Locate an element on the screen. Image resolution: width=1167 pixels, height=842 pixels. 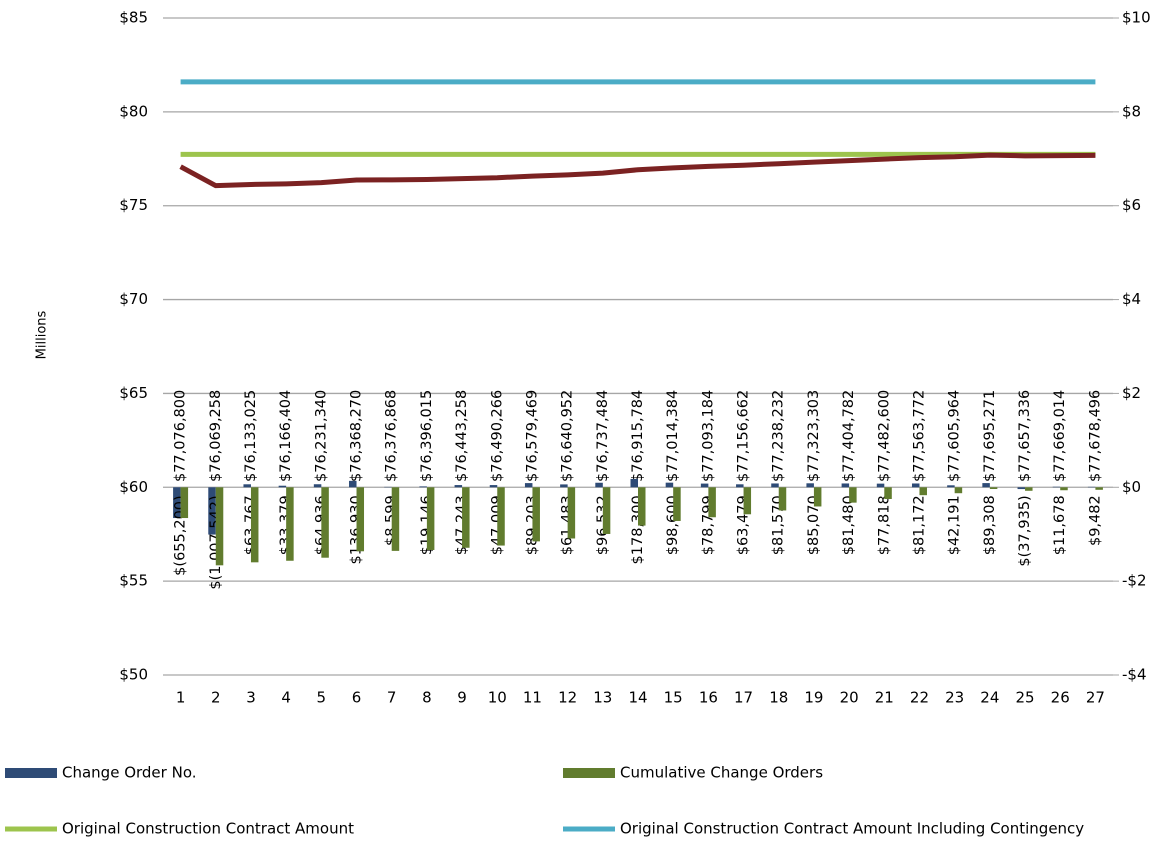
x-tick-label: 5 is located at coordinates (322, 698).